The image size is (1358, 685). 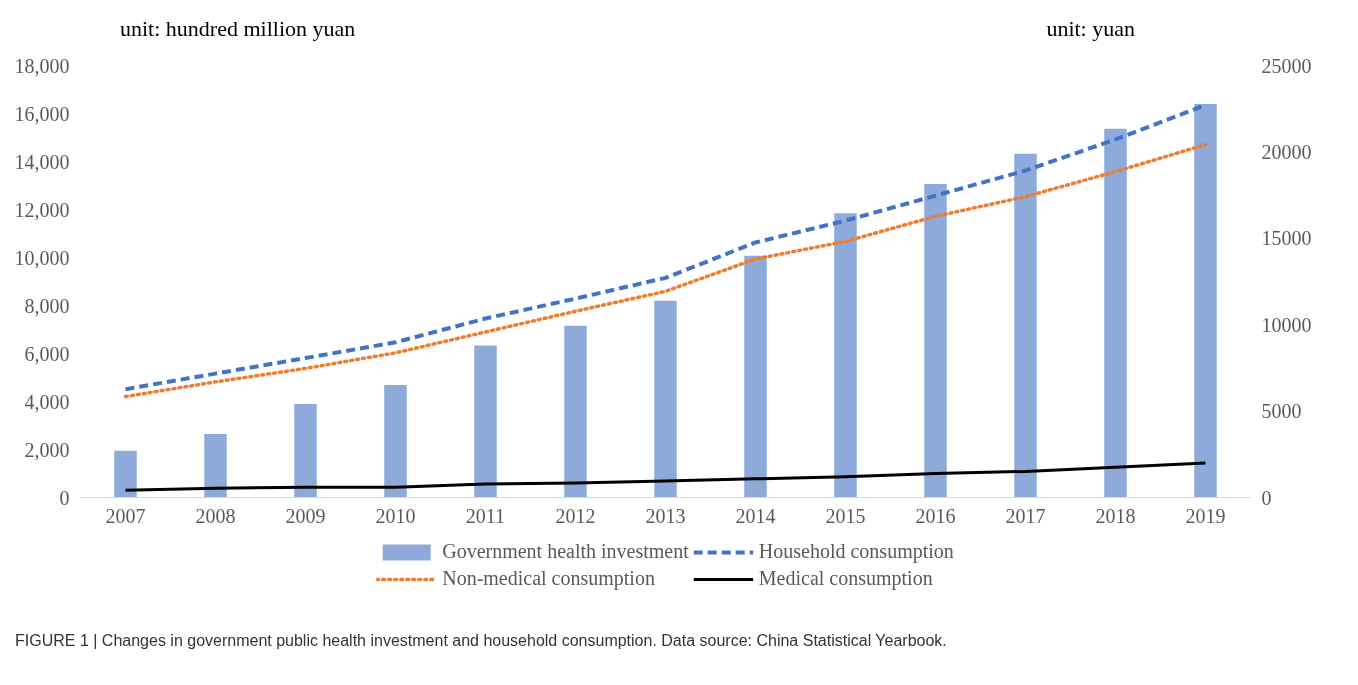 I want to click on legend-label: Household consumption, so click(x=856, y=551).